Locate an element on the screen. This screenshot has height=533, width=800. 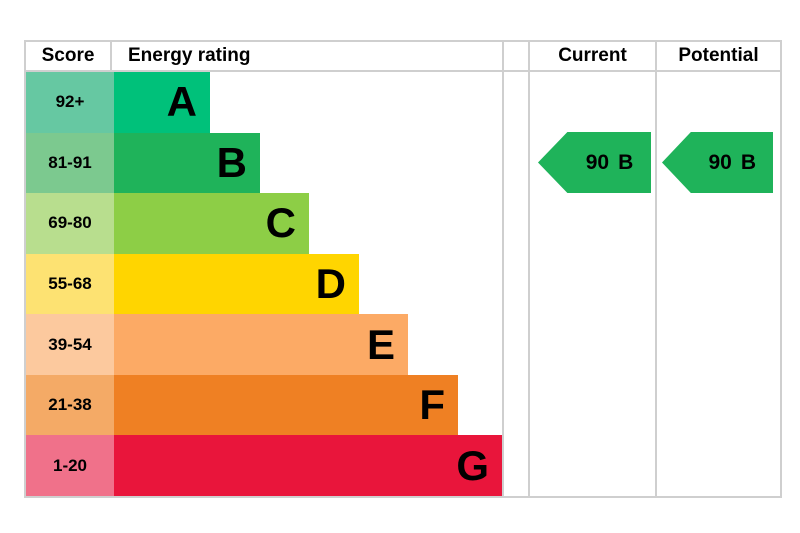
potential-column-body: 90 B is located at coordinates (718, 284).